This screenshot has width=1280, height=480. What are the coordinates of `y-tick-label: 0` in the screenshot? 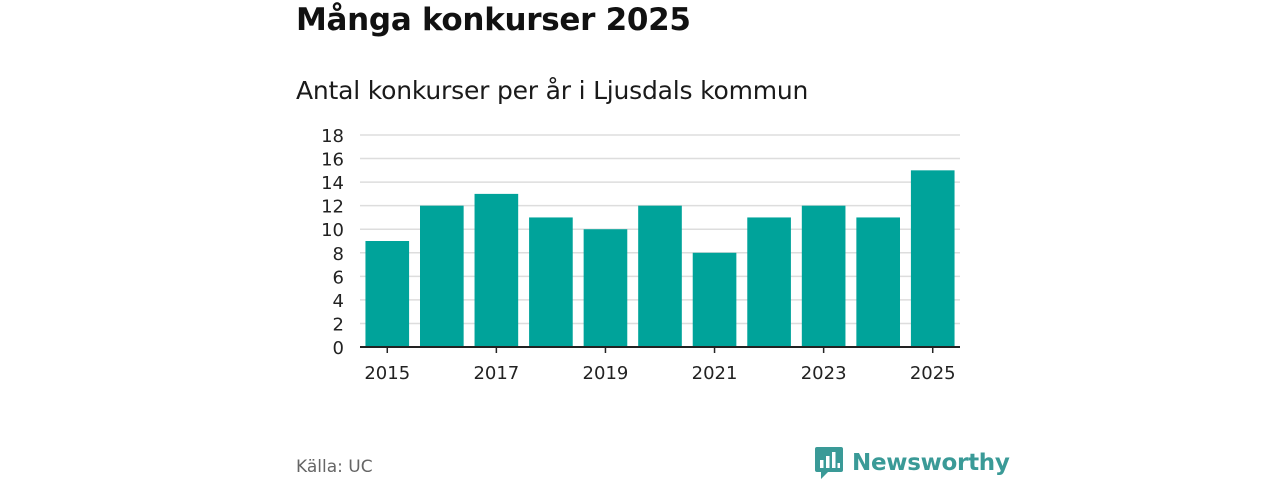 It's located at (338, 348).